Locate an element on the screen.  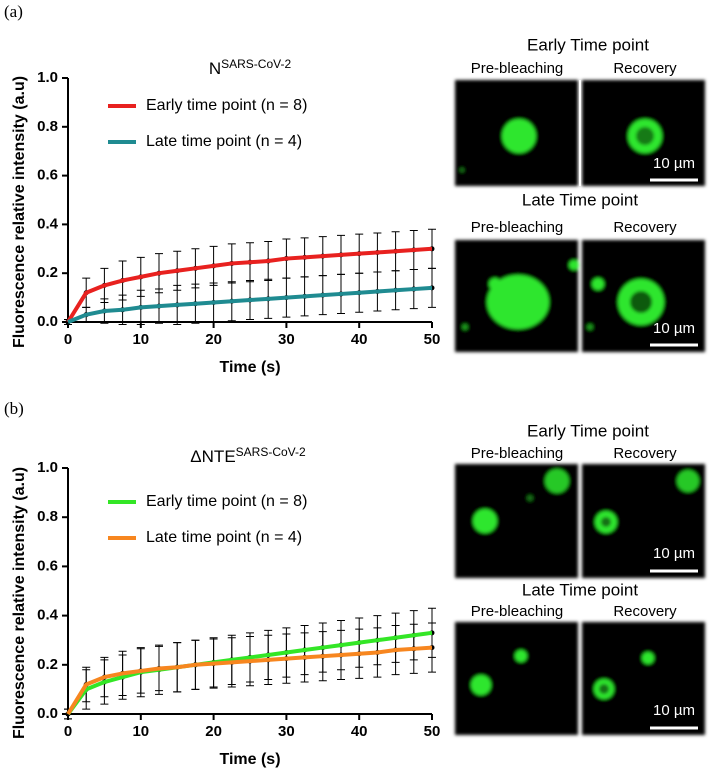
panel-label: (a) is located at coordinates (13, 11).